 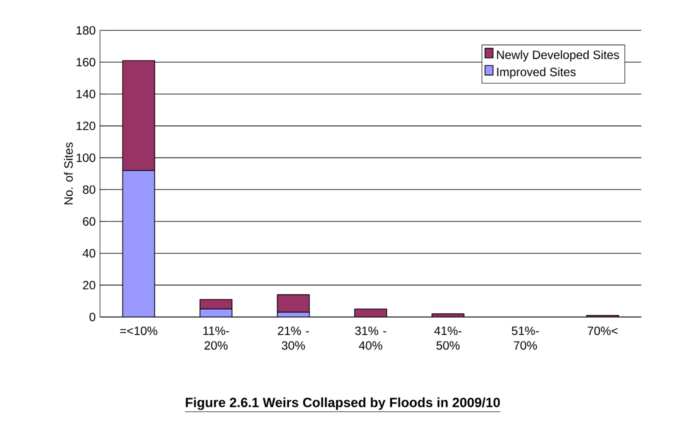 I want to click on y-tick-label: 120, so click(x=86, y=126).